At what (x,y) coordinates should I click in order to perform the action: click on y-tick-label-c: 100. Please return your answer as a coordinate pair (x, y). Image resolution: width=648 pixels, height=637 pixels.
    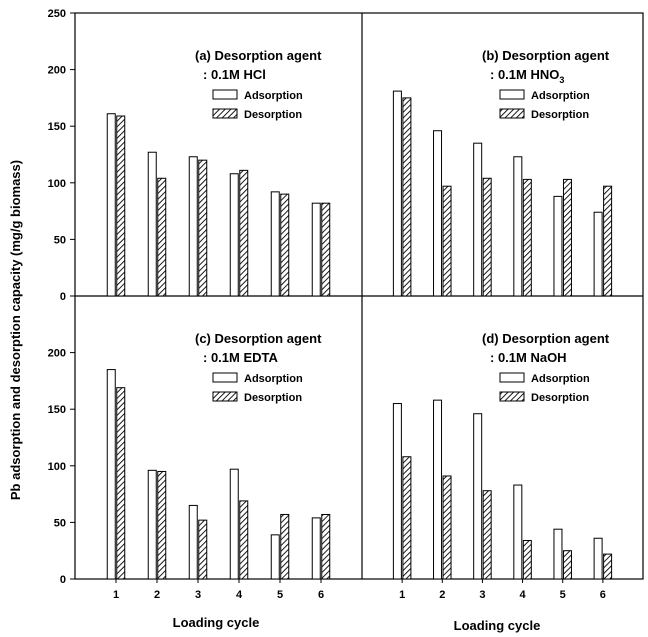
    Looking at the image, I should click on (57, 467).